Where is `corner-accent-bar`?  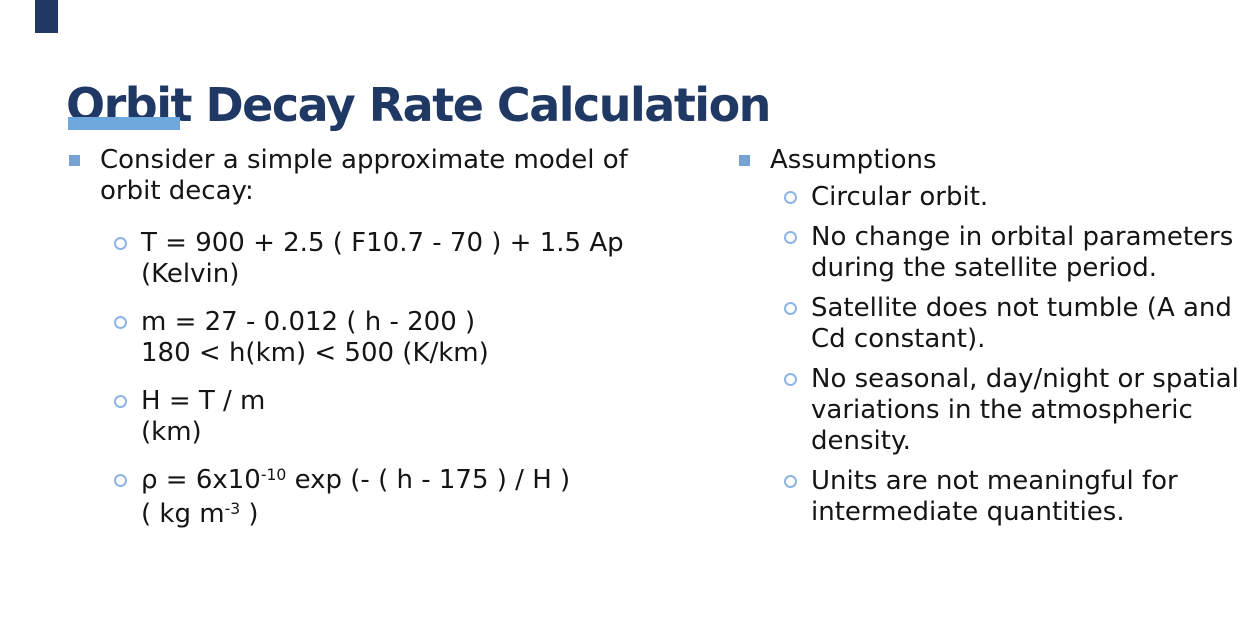 corner-accent-bar is located at coordinates (46, 16).